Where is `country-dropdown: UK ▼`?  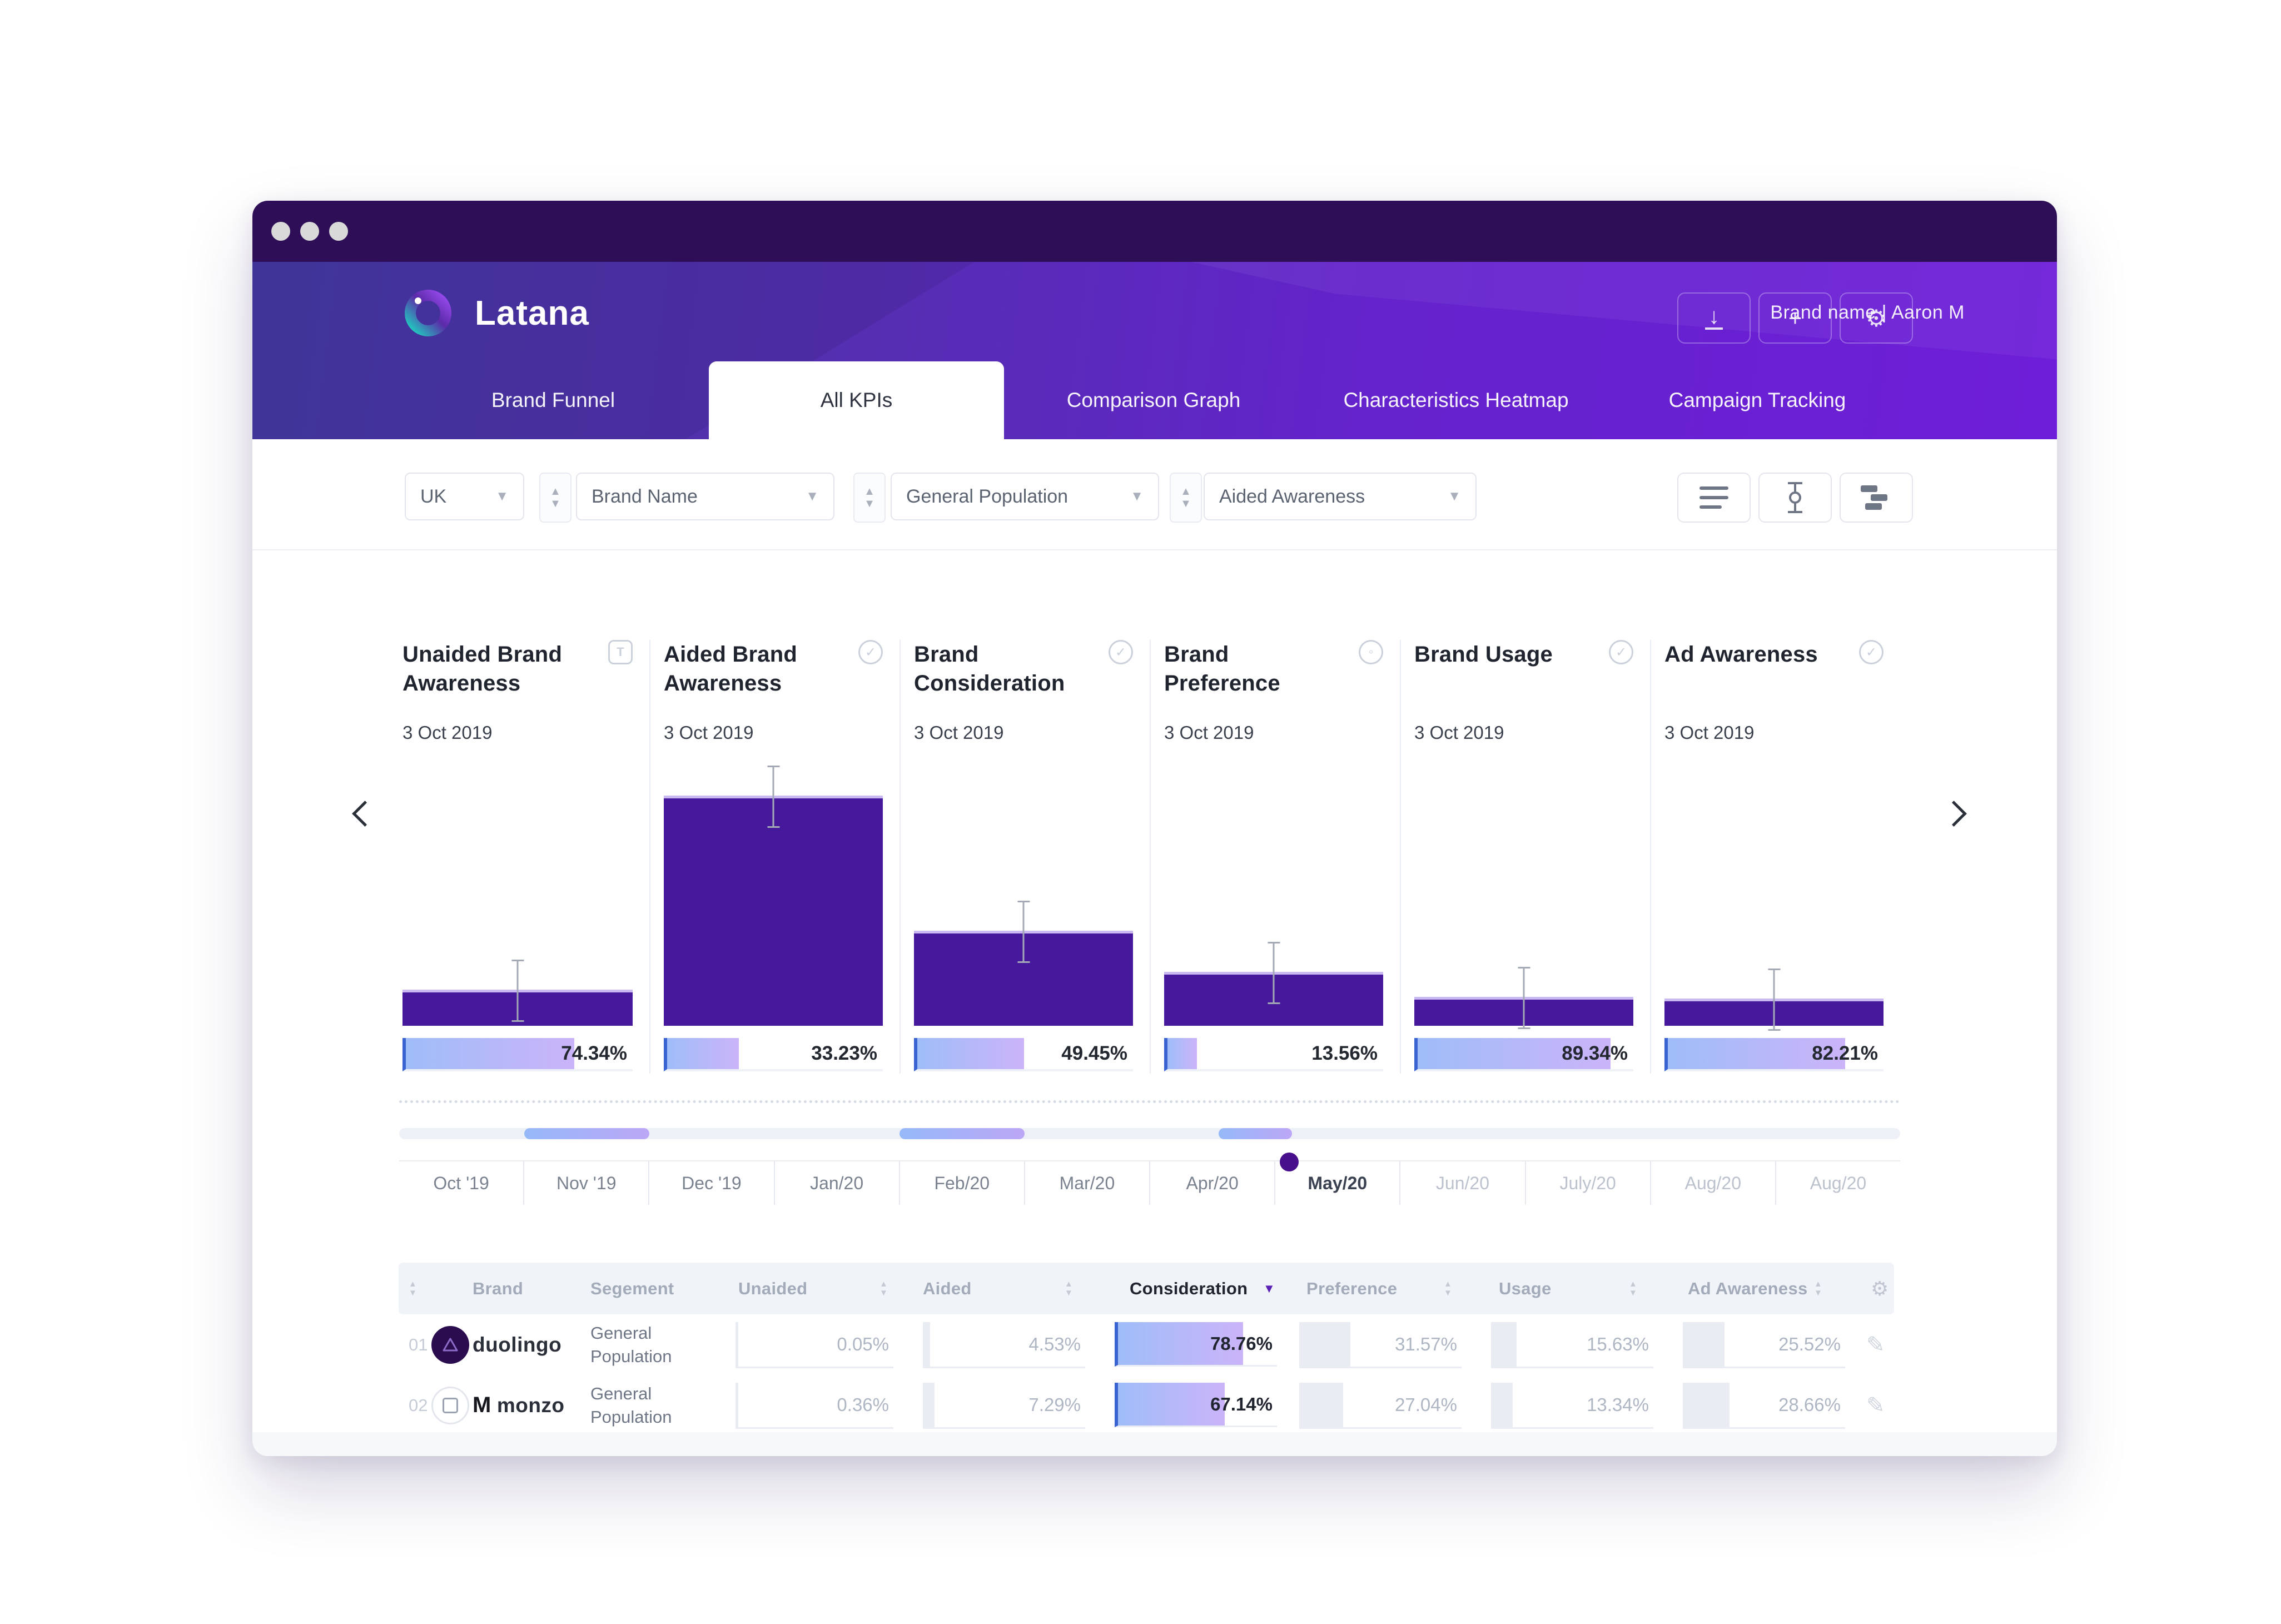 country-dropdown: UK ▼ is located at coordinates (465, 496).